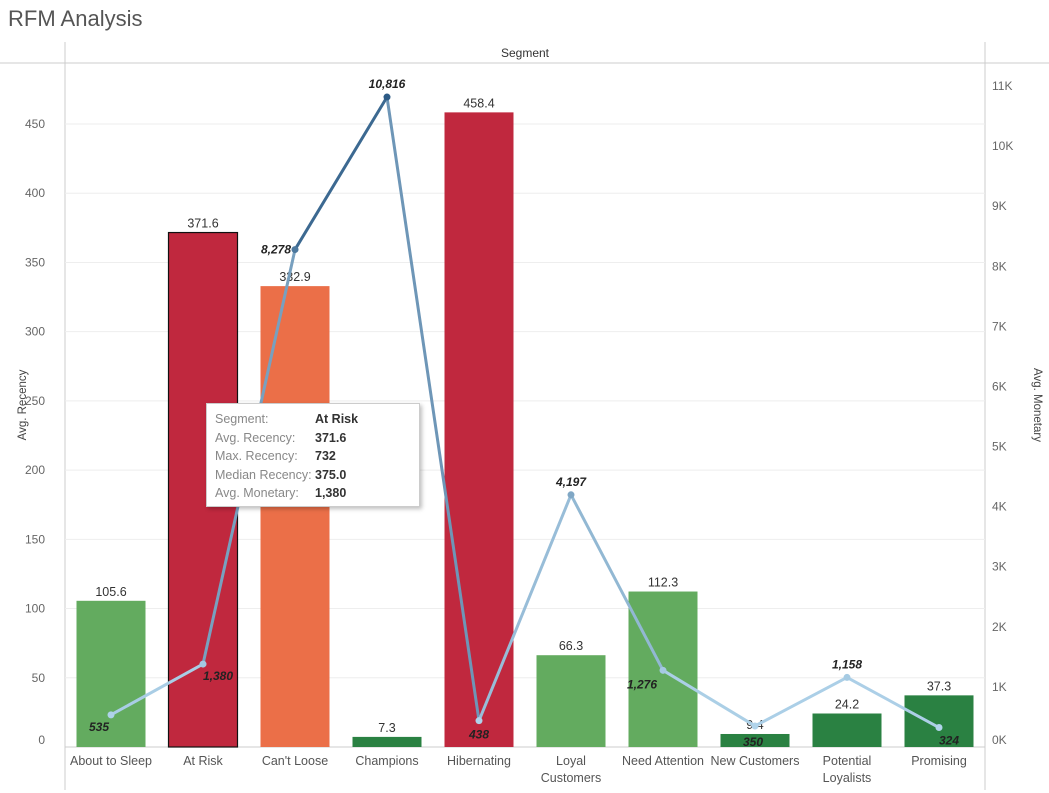 This screenshot has width=1049, height=793. I want to click on segment-header: Segment, so click(525, 53).